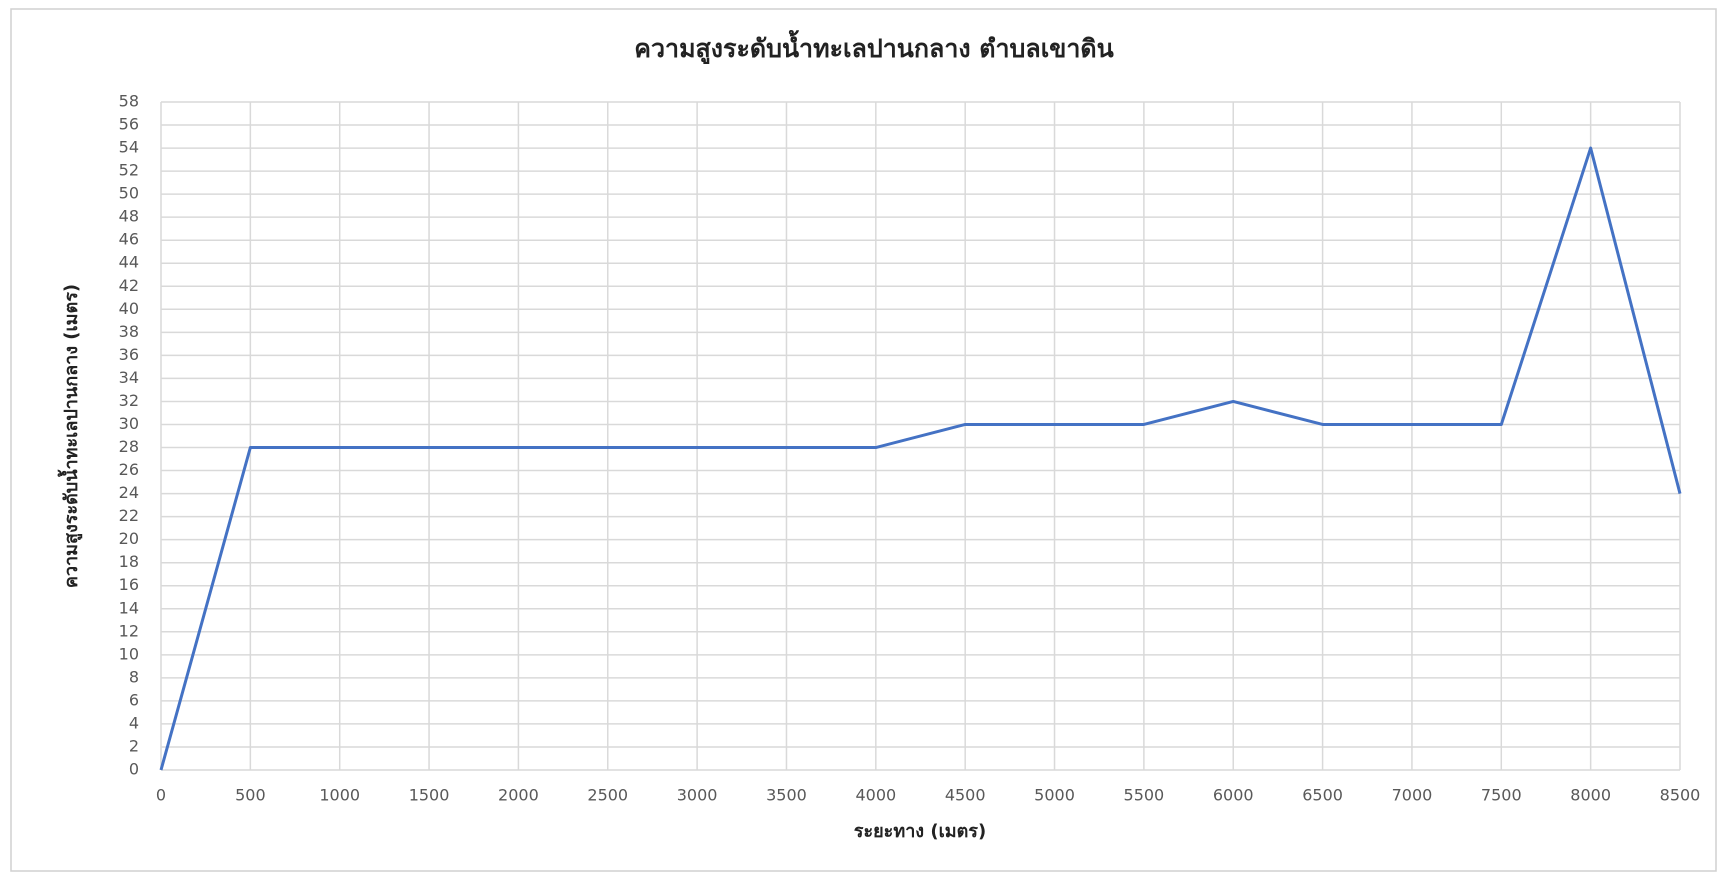 This screenshot has height=873, width=1718. What do you see at coordinates (134, 699) in the screenshot?
I see `y-tick-label: 6` at bounding box center [134, 699].